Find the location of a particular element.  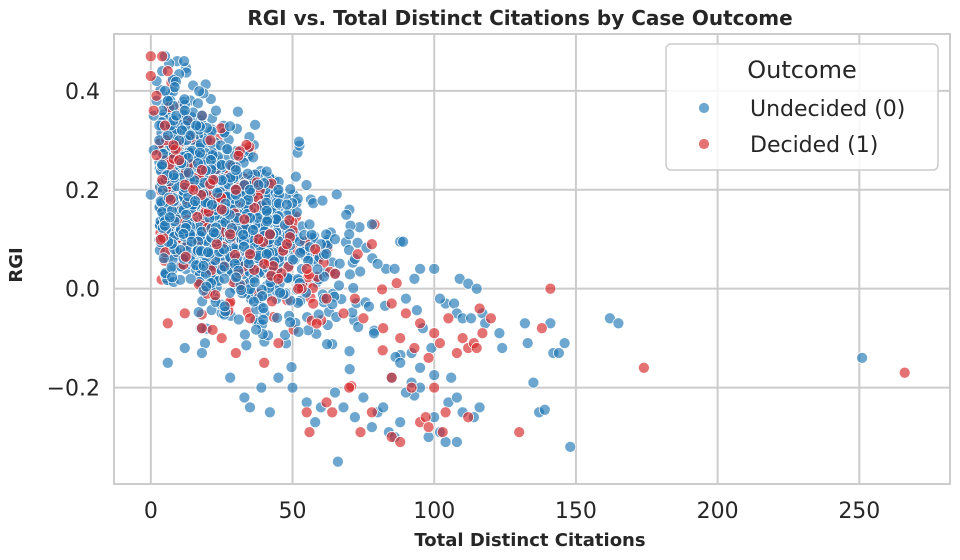

y-tick-label: −0.2 is located at coordinates (73, 389).